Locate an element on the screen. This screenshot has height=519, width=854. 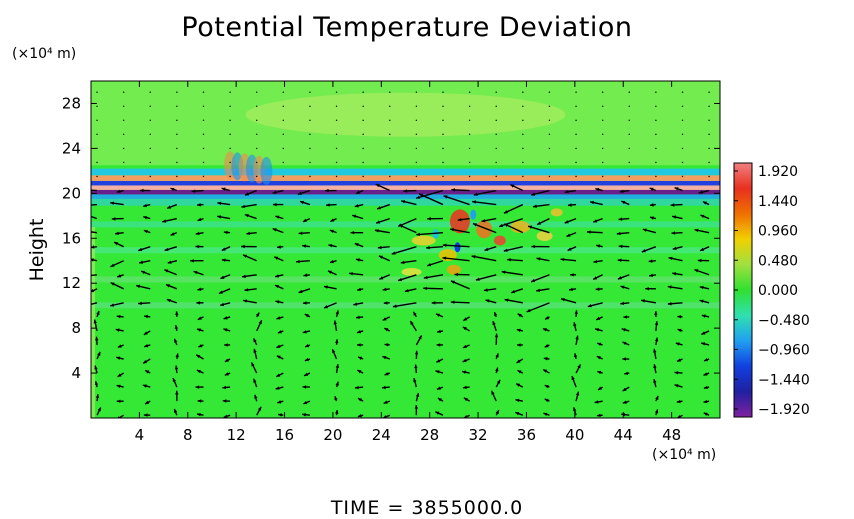
tropopause-band is located at coordinates (405, 183).